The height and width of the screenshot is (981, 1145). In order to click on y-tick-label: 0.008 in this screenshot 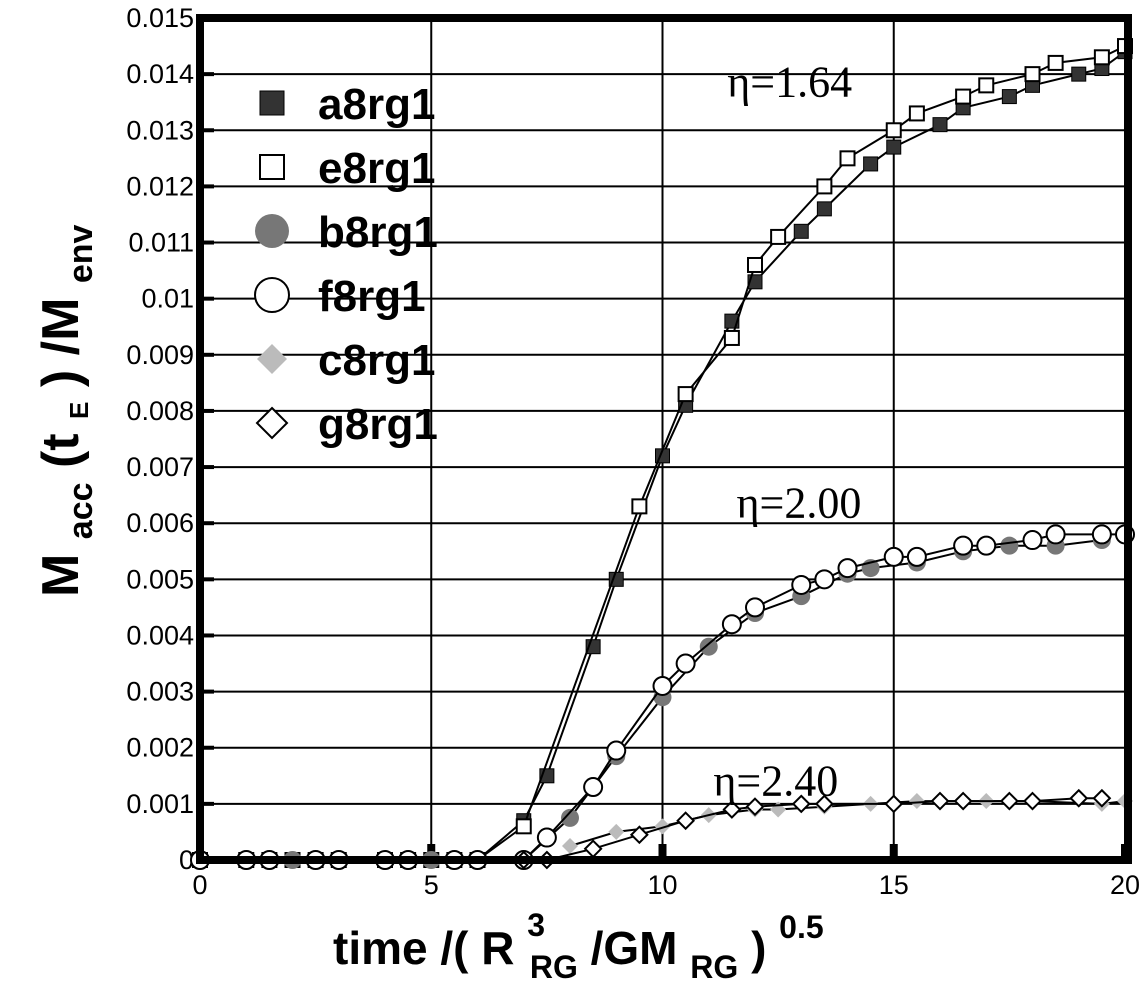, I will do `click(160, 411)`.